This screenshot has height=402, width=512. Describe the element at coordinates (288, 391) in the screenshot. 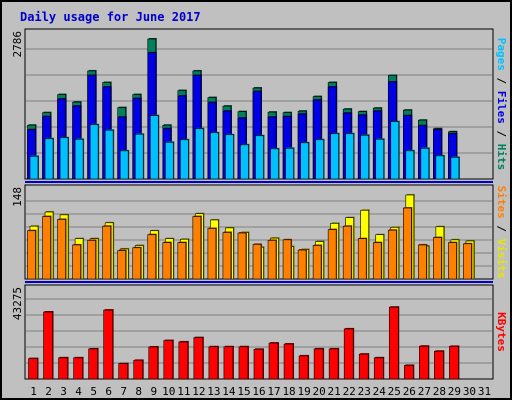

I see `x-tick-label-day-18: 18` at that location.